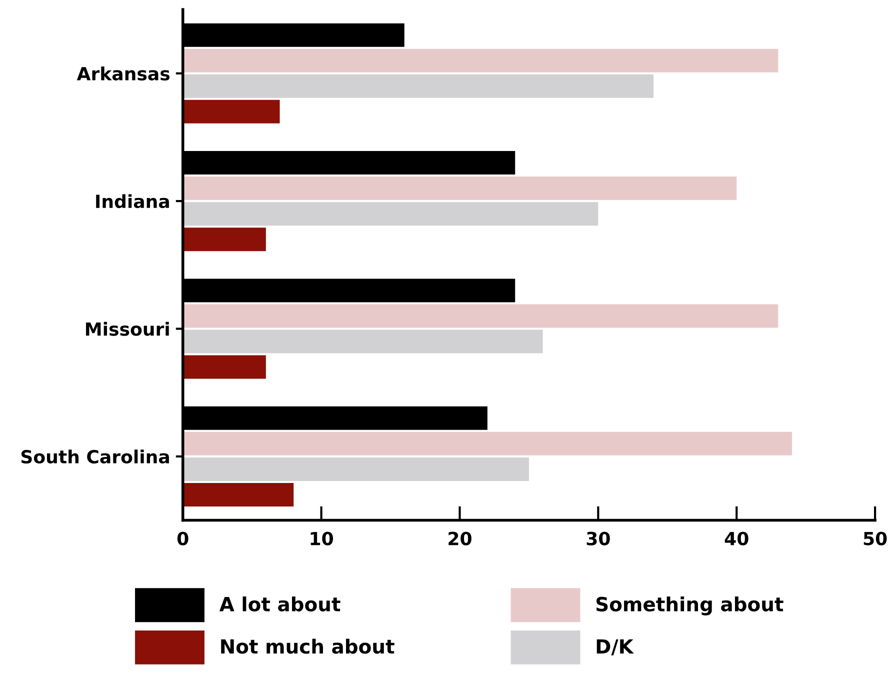 The image size is (892, 681). I want to click on x-tick-label: 0, so click(182, 539).